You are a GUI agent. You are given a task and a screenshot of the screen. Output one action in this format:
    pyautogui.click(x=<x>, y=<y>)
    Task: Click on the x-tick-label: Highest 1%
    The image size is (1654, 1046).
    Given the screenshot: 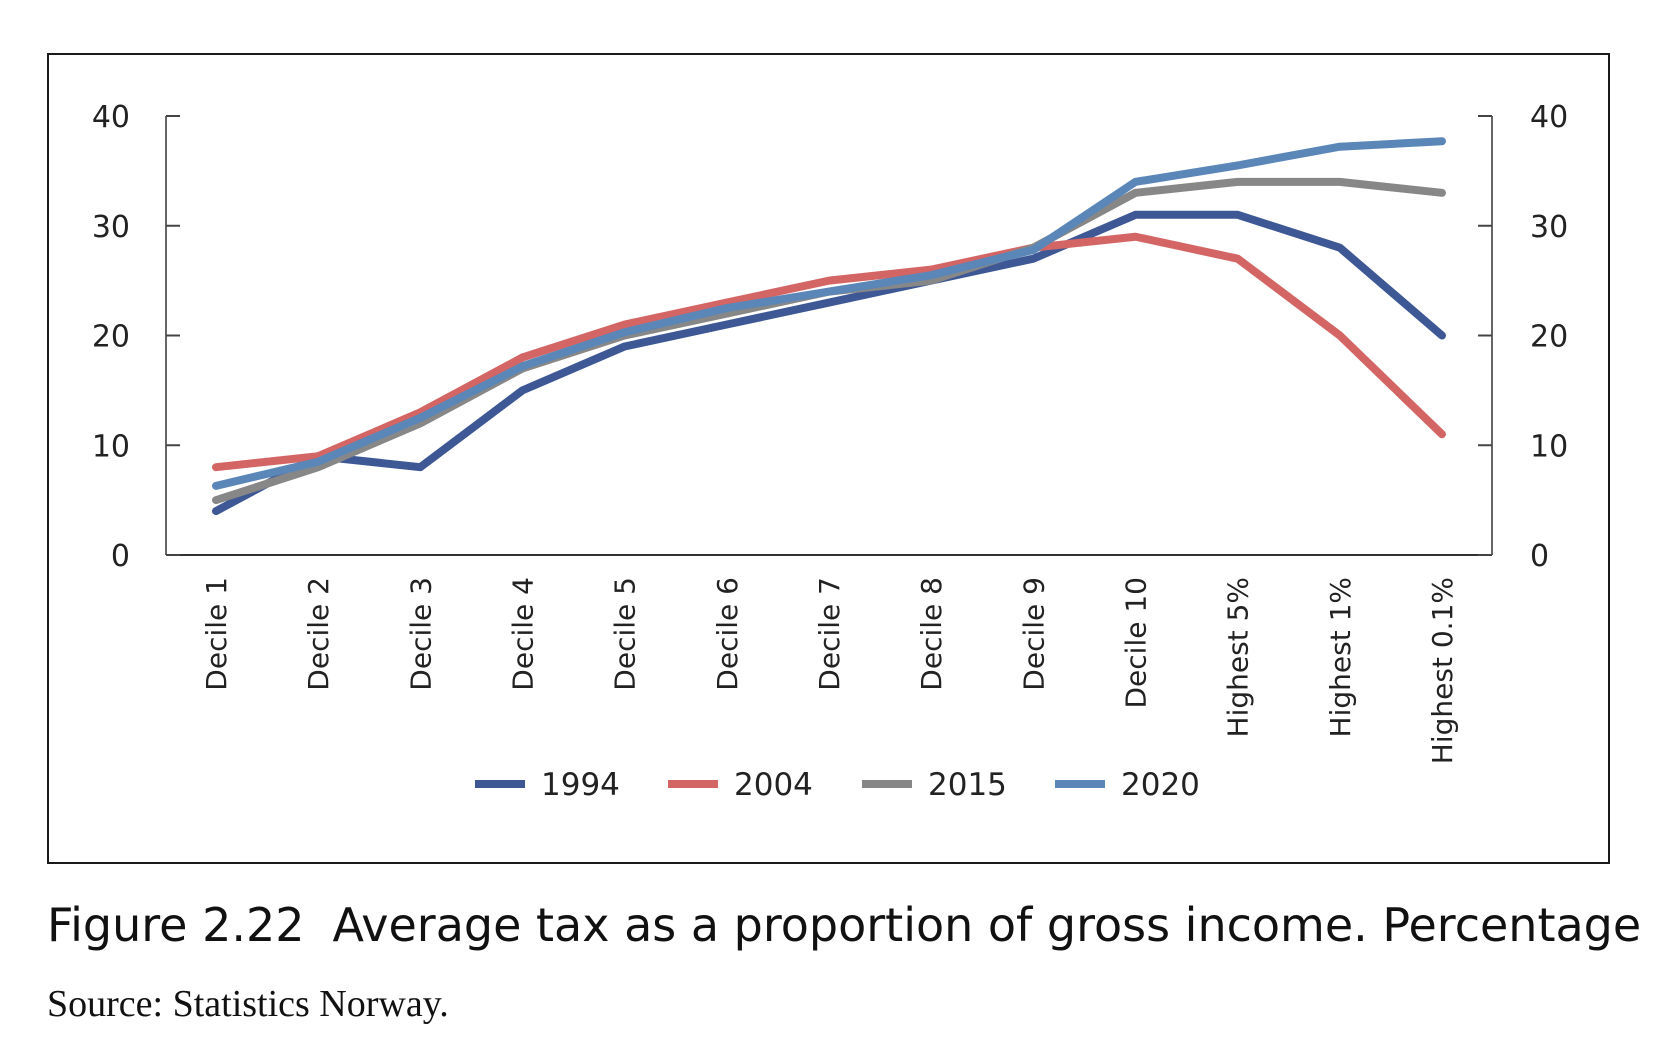 What is the action you would take?
    pyautogui.click(x=1340, y=657)
    